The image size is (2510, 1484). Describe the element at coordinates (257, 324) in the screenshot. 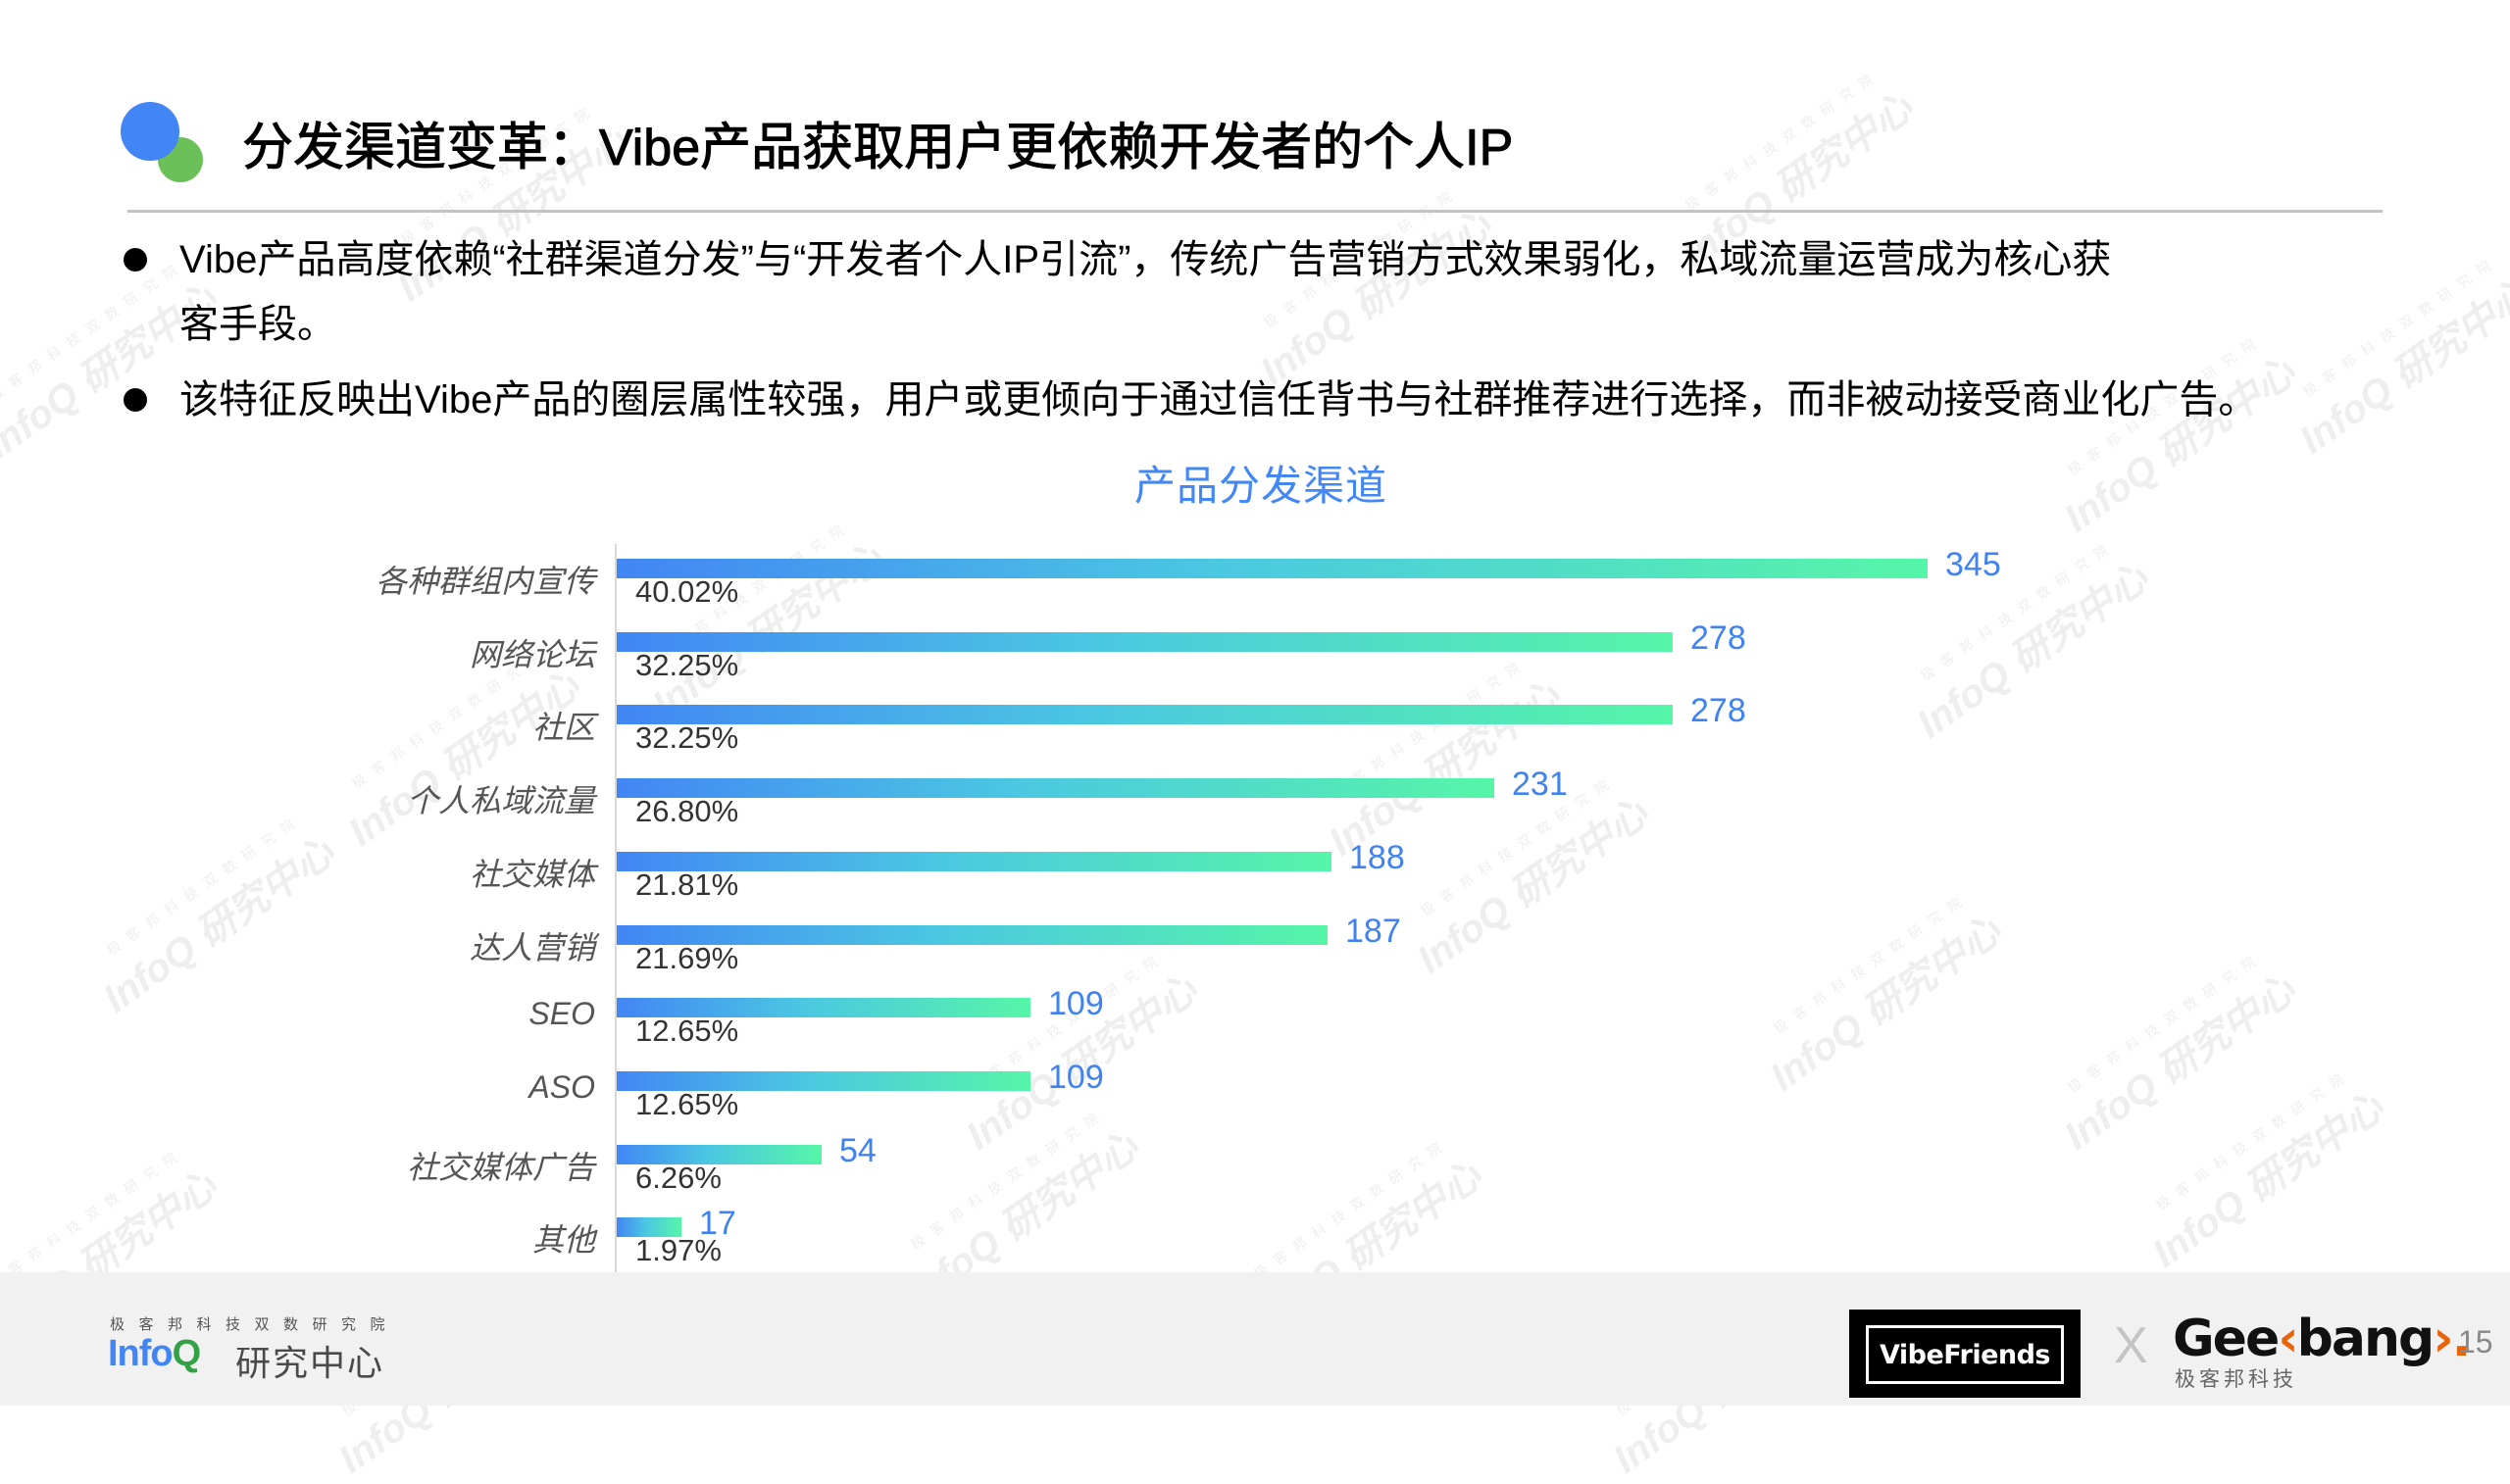

I see `bullet-1-line-2: 客手段。` at that location.